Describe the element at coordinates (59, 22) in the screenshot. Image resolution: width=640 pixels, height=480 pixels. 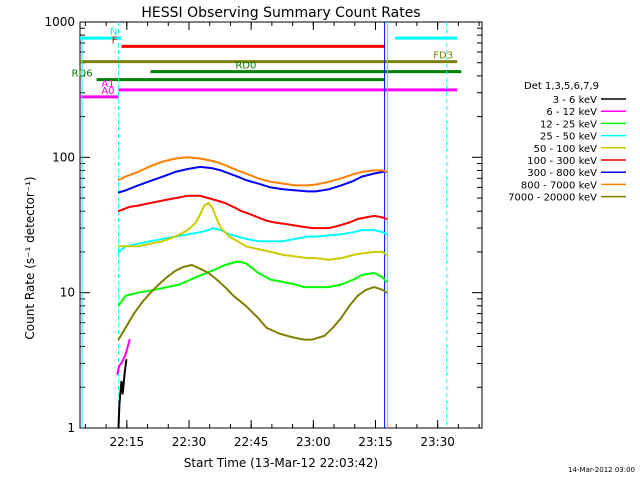
I see `y-tick-label: 1000` at that location.